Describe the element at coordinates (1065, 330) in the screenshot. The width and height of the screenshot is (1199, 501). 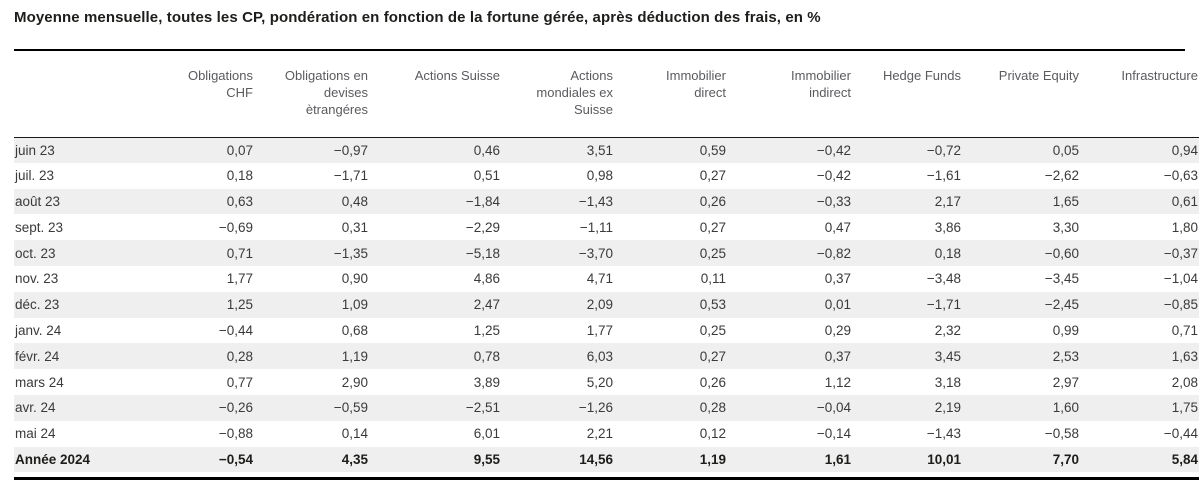
I see `value-cell: 0,99` at that location.